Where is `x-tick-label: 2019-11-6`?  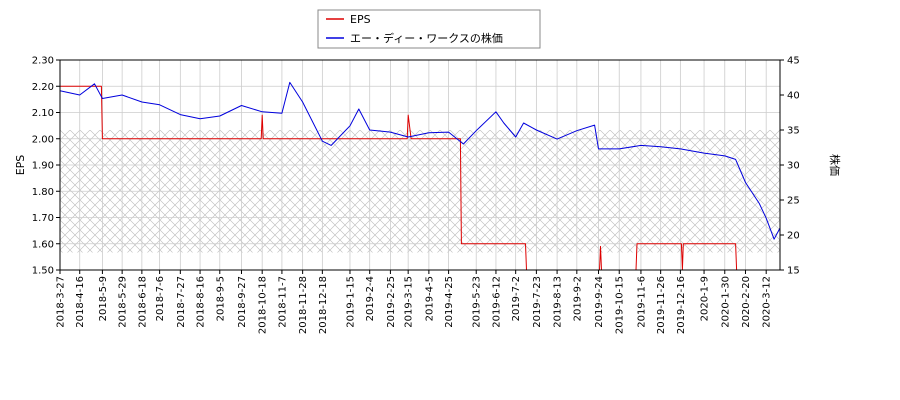
x-tick-label: 2019-11-6 is located at coordinates (641, 302).